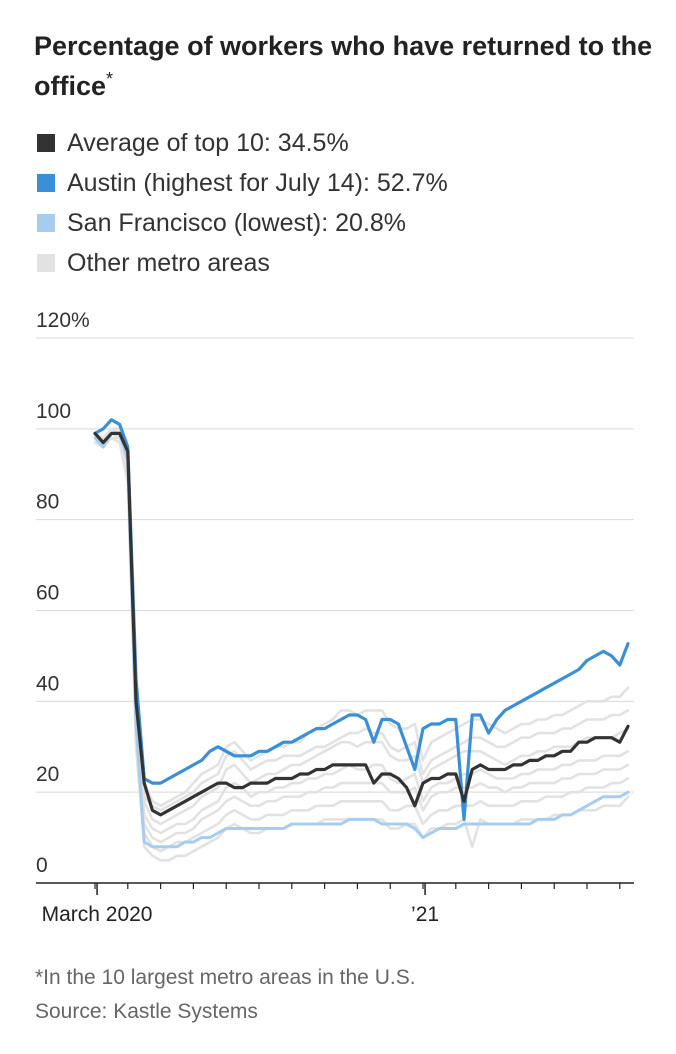 The image size is (676, 1054). Describe the element at coordinates (110, 79) in the screenshot. I see `title-footnote-marker: *` at that location.